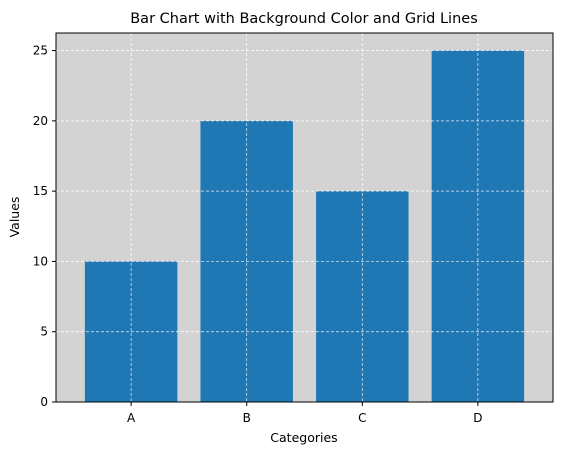 This screenshot has width=562, height=455. What do you see at coordinates (40, 121) in the screenshot?
I see `y-tick-label: 20` at bounding box center [40, 121].